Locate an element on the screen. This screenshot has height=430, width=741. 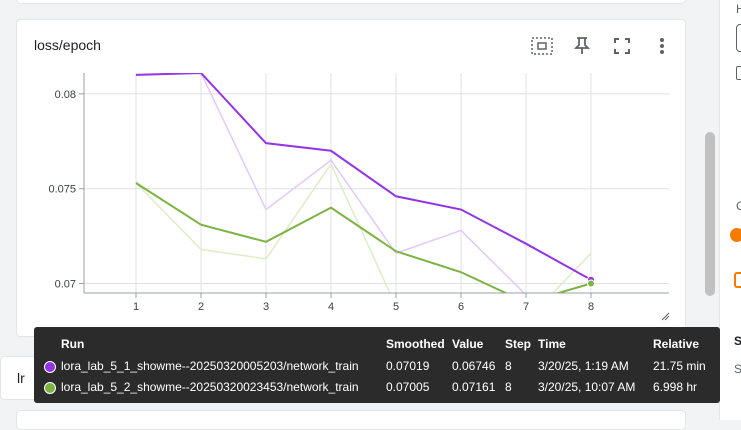
fullscreen-icon is located at coordinates (622, 46).